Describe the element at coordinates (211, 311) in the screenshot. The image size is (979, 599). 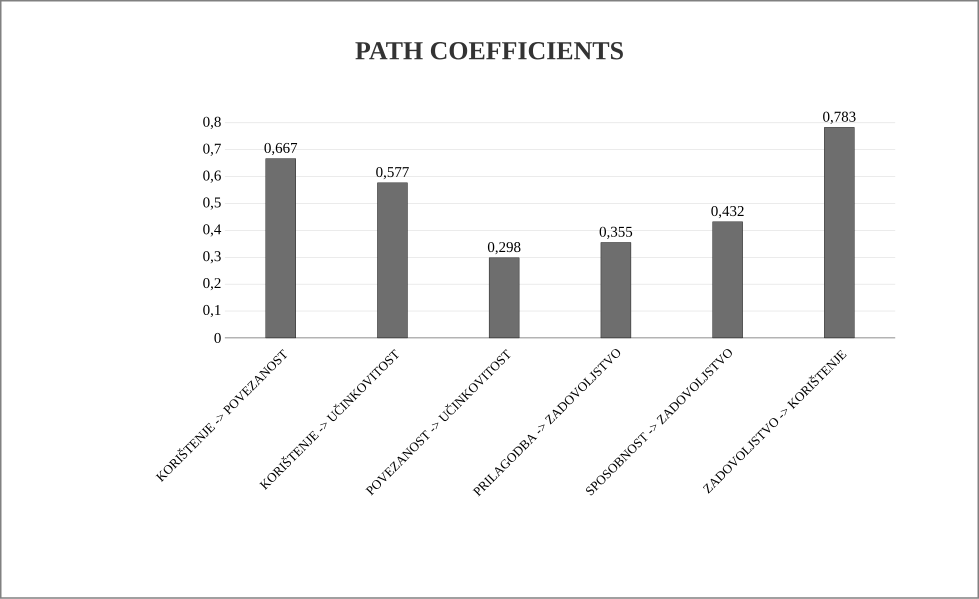
I see `y-tick-label: 0,1` at that location.